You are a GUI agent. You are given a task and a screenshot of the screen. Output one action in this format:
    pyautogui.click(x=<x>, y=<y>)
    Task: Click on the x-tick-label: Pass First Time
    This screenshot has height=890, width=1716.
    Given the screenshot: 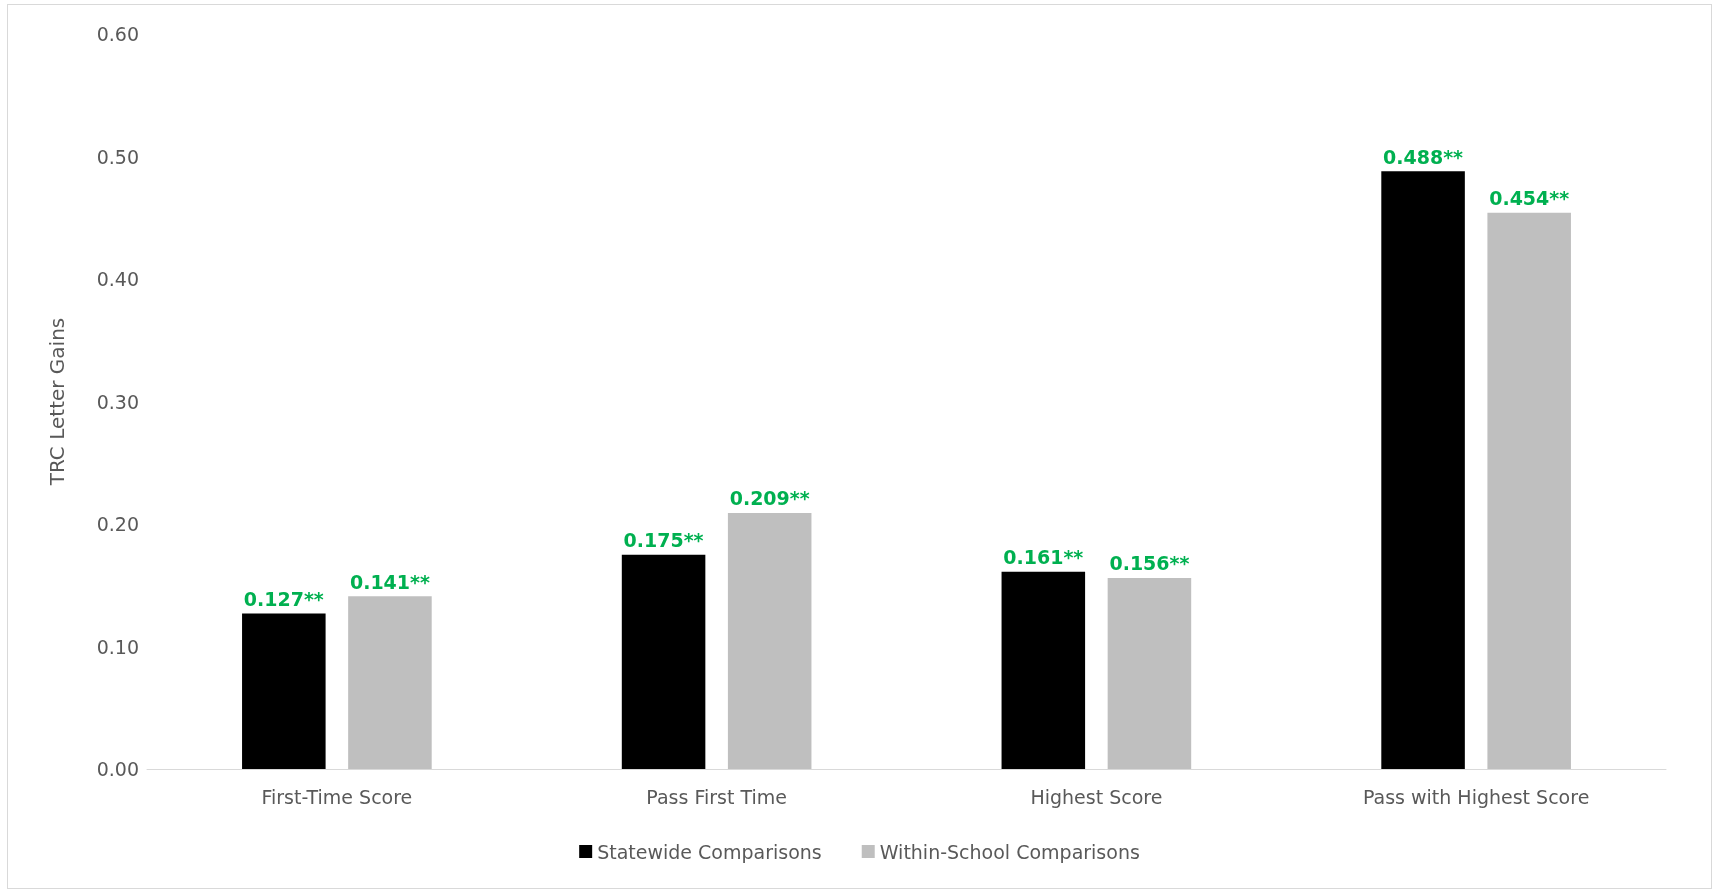 What is the action you would take?
    pyautogui.click(x=716, y=796)
    